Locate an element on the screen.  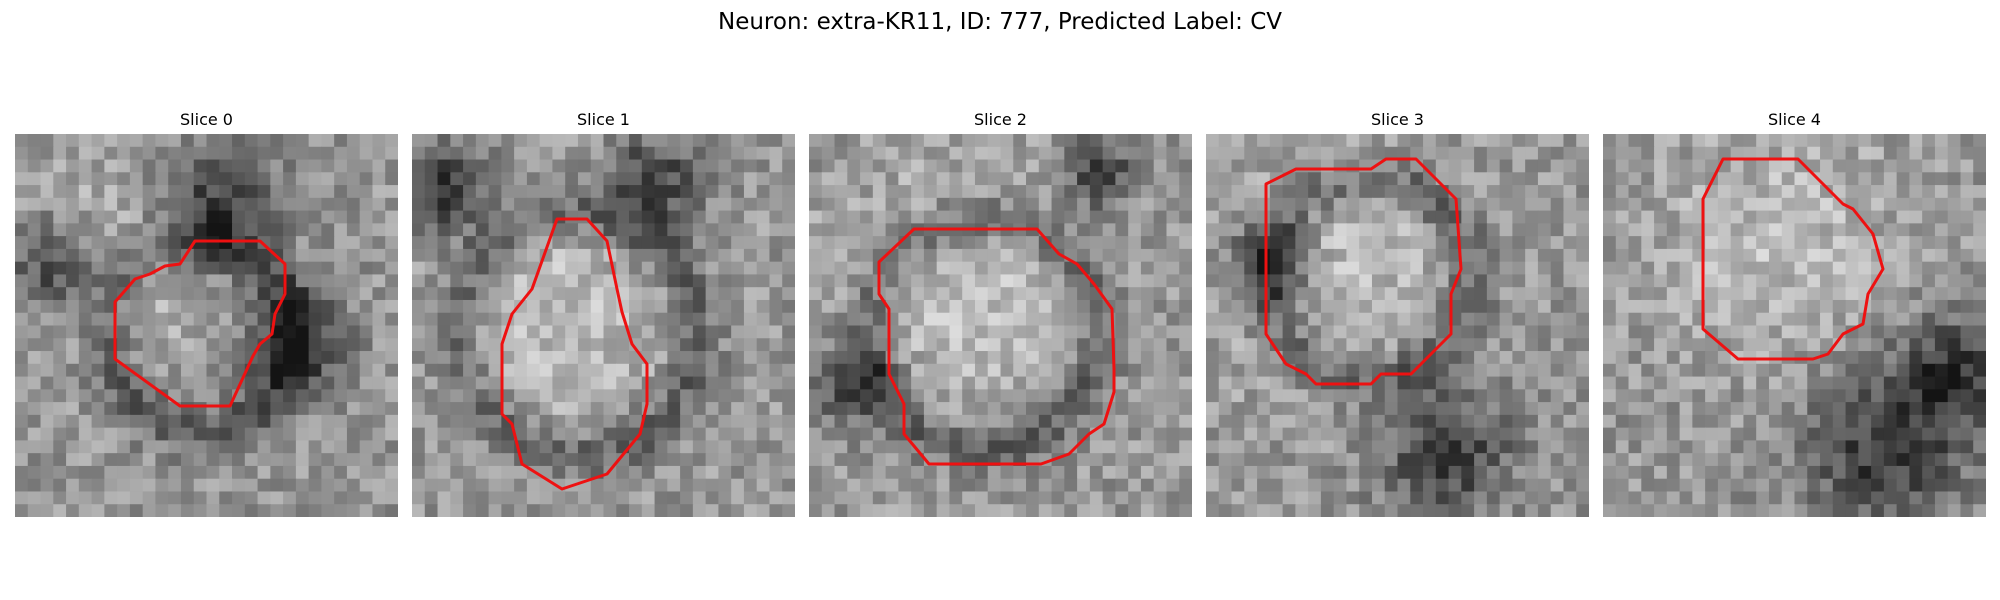
slice-panel-2: Slice 2 is located at coordinates (1000, 312).